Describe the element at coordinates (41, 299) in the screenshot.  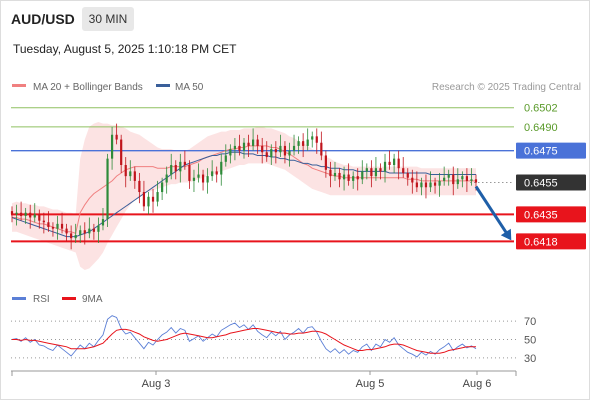
I see `legend-rsi-label: RSI` at that location.